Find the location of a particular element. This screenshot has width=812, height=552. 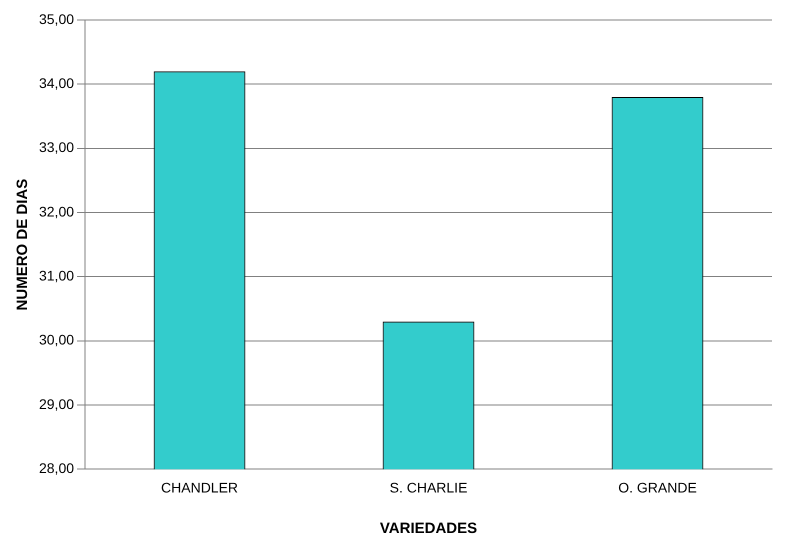

x-tick-label: CHANDLER is located at coordinates (199, 487).